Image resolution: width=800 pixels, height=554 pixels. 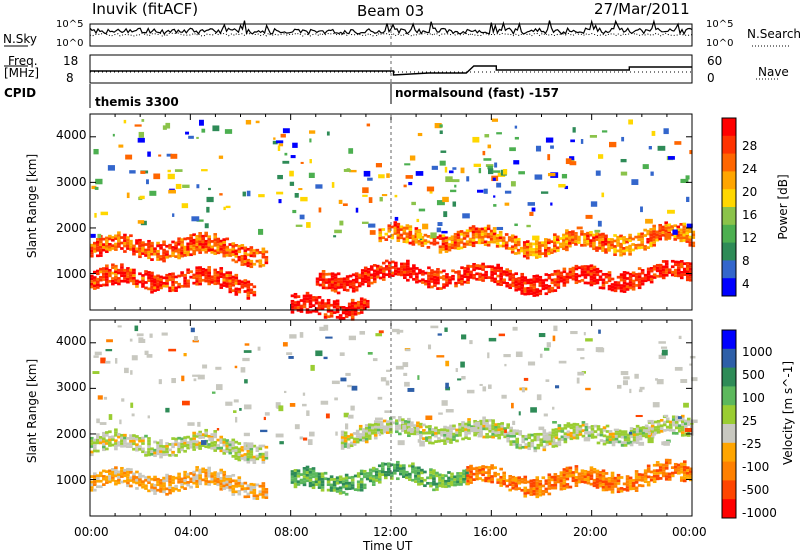 I want to click on power-ytick: 3000, so click(x=71, y=182).